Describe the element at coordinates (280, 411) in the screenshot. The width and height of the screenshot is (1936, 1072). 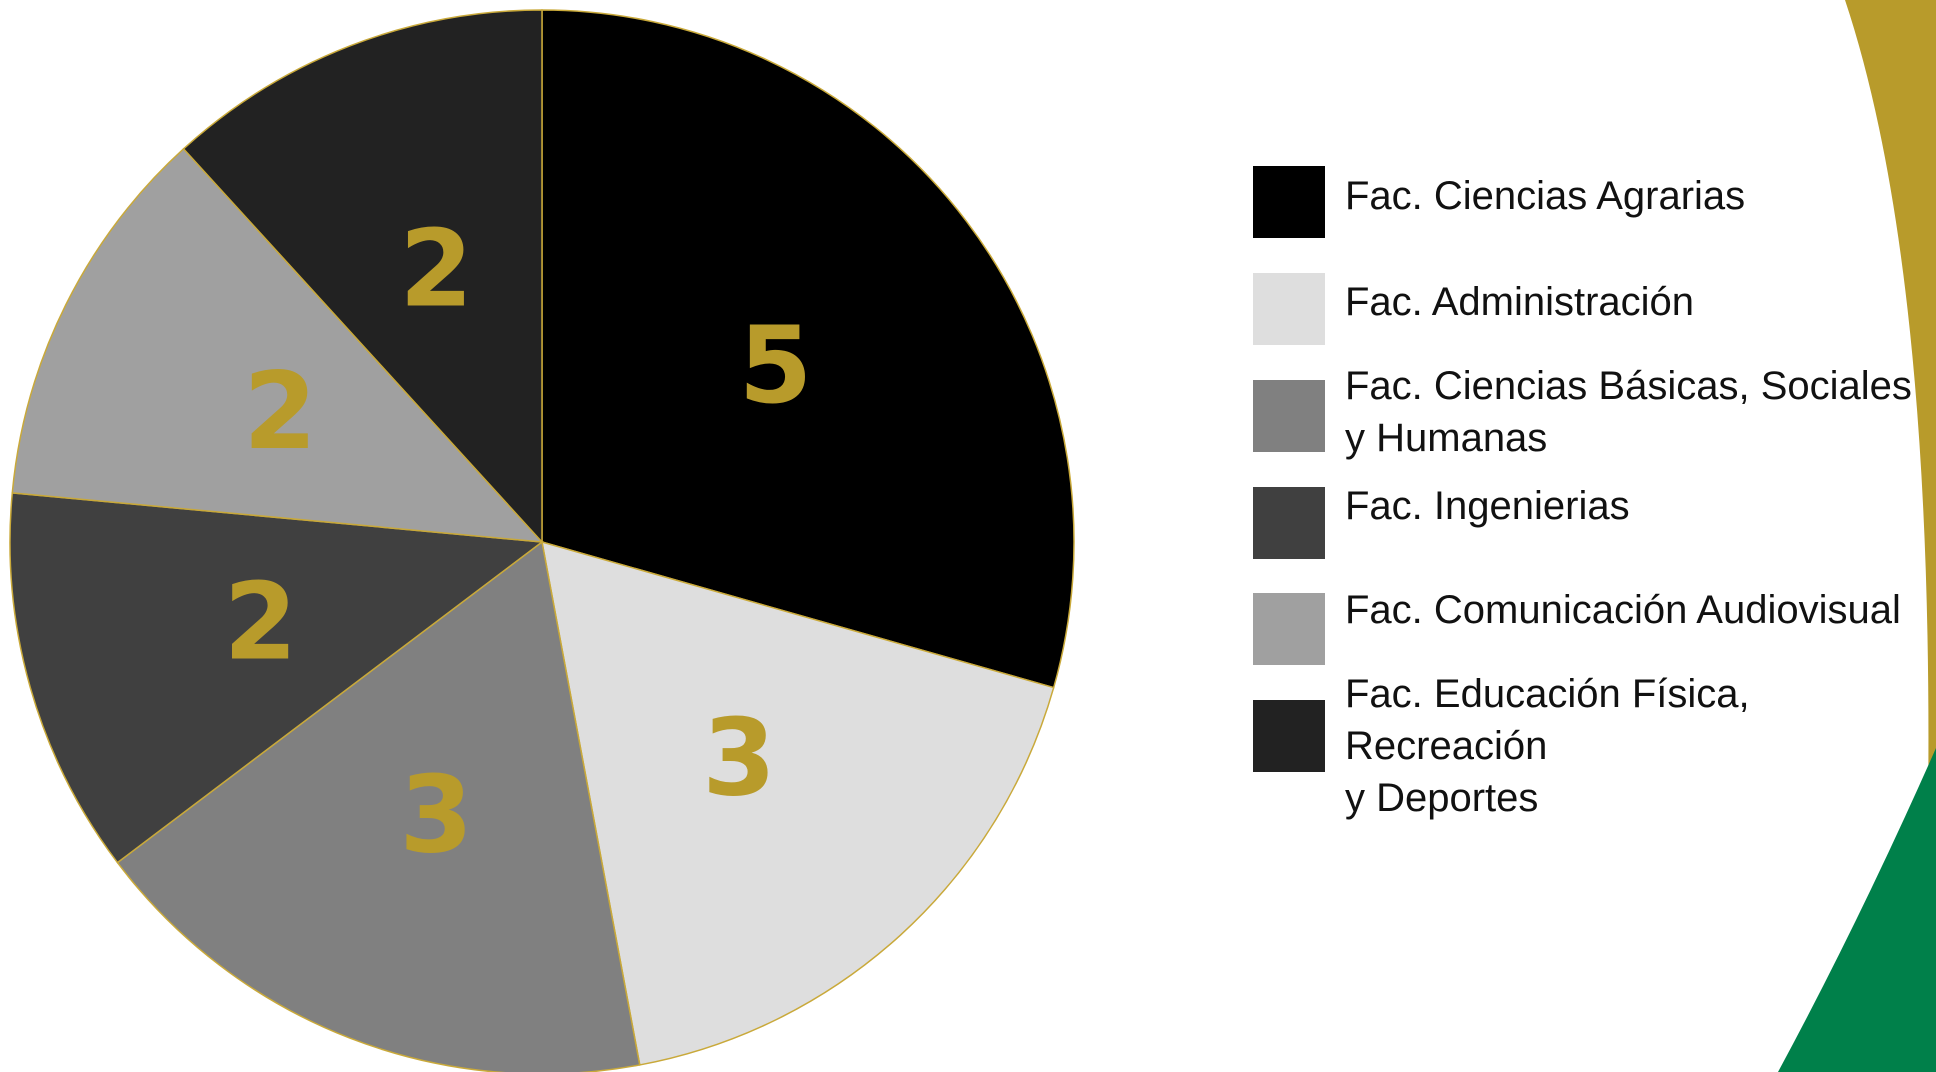
I see `slice-data-label-5: 2` at that location.